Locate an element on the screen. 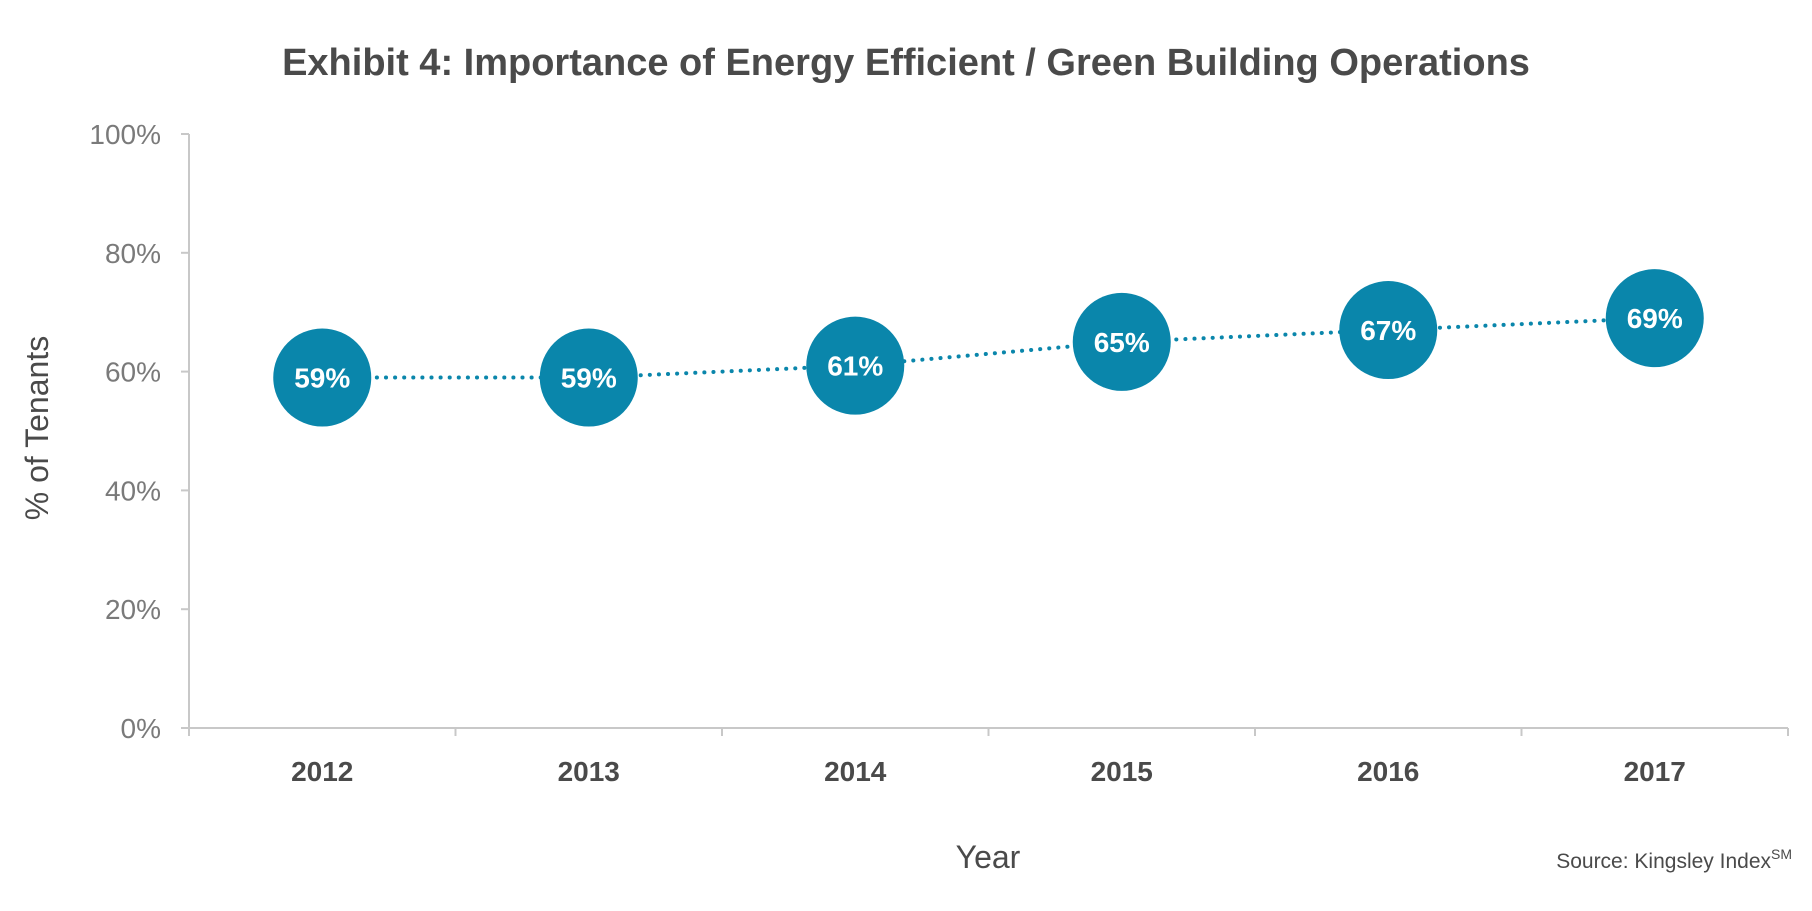 Image resolution: width=1812 pixels, height=911 pixels. source-text: Source: Kingsley Index is located at coordinates (1663, 861).